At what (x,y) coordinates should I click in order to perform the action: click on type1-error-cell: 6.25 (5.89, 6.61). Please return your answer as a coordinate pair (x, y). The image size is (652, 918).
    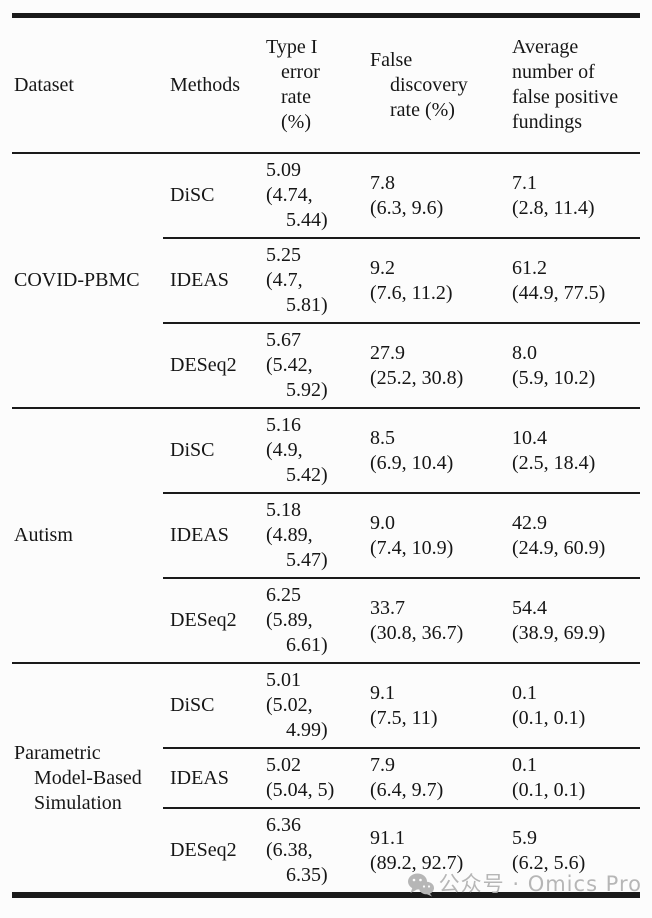
    Looking at the image, I should click on (297, 620).